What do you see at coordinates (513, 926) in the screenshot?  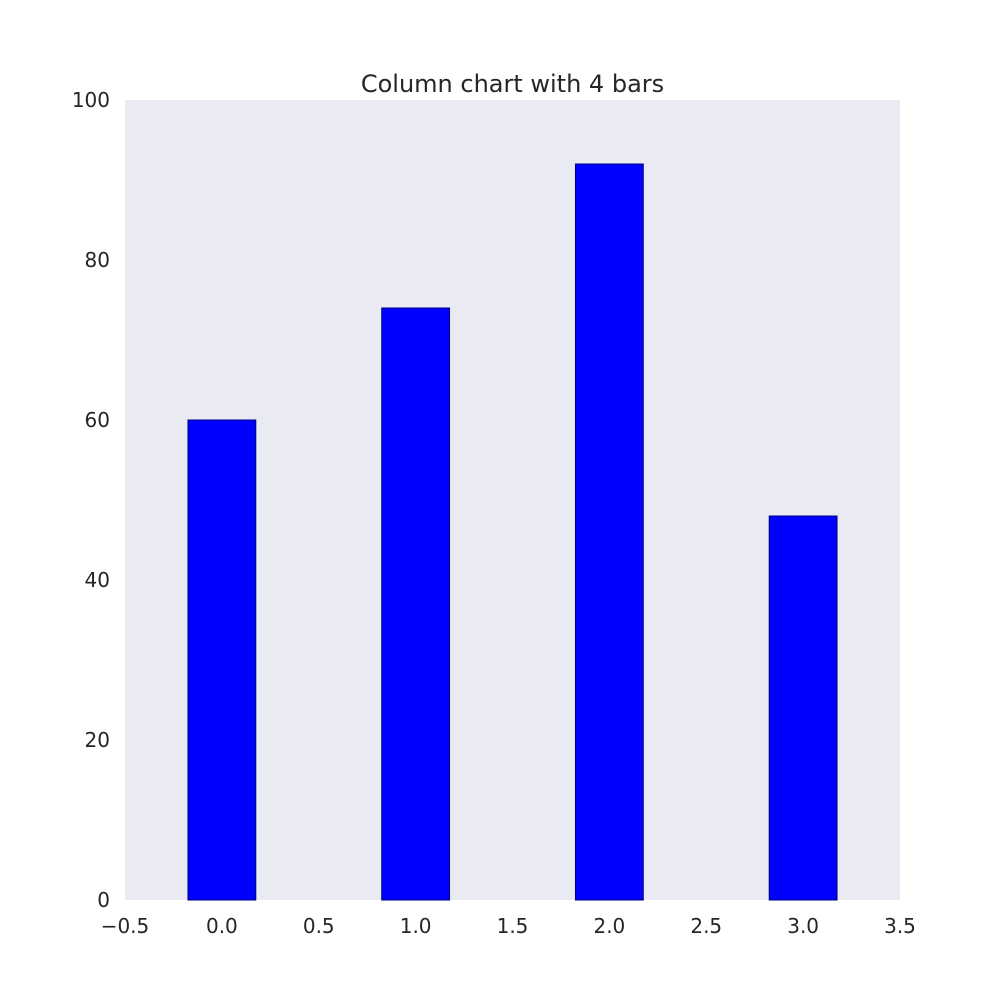 I see `x-tick-label: 1.5` at bounding box center [513, 926].